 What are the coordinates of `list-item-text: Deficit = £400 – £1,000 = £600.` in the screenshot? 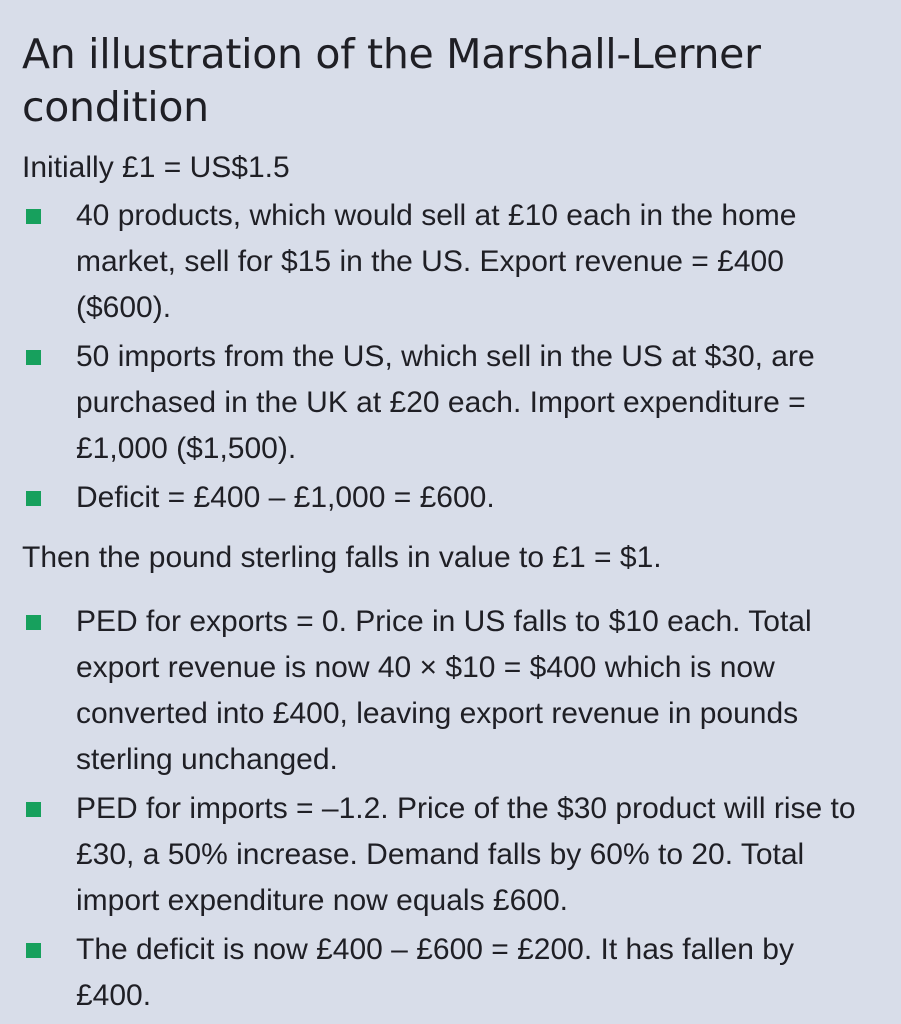 It's located at (285, 497).